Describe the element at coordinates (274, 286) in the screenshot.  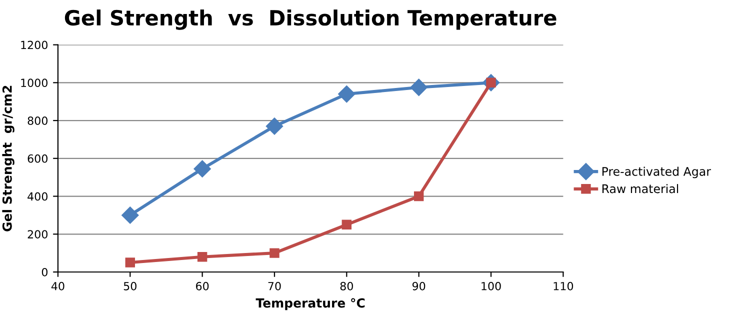
I see `x-tick-label: 70` at that location.